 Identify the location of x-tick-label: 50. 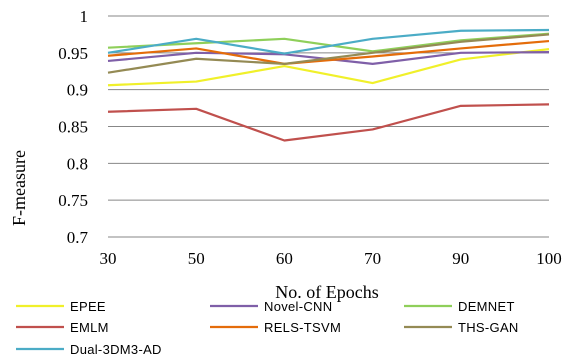
(196, 258).